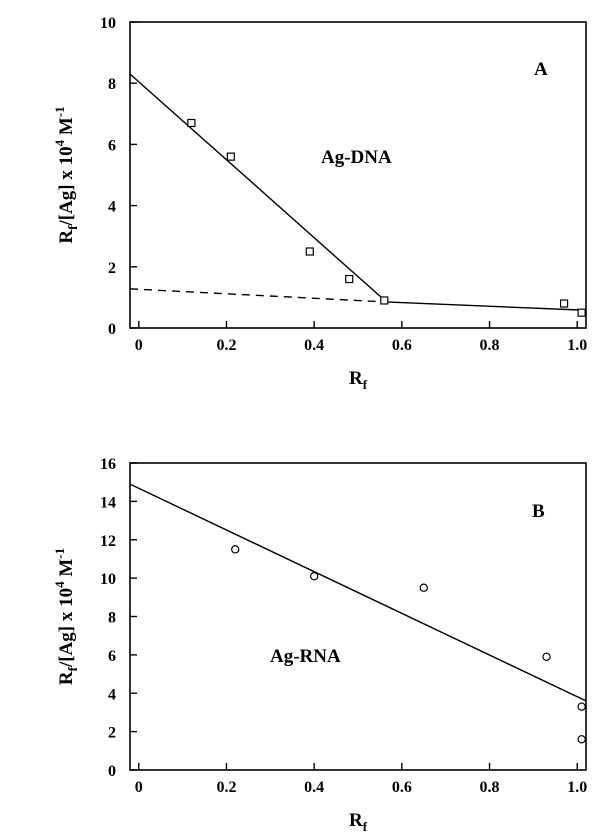  What do you see at coordinates (356, 157) in the screenshot?
I see `series-annotation: Ag-DNA` at bounding box center [356, 157].